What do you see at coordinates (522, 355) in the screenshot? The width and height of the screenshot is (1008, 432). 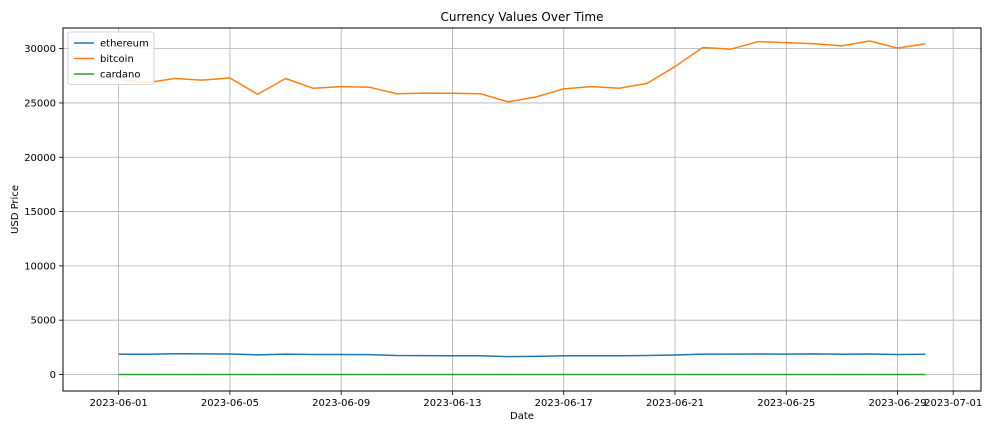 I see `series-line-ethereum` at bounding box center [522, 355].